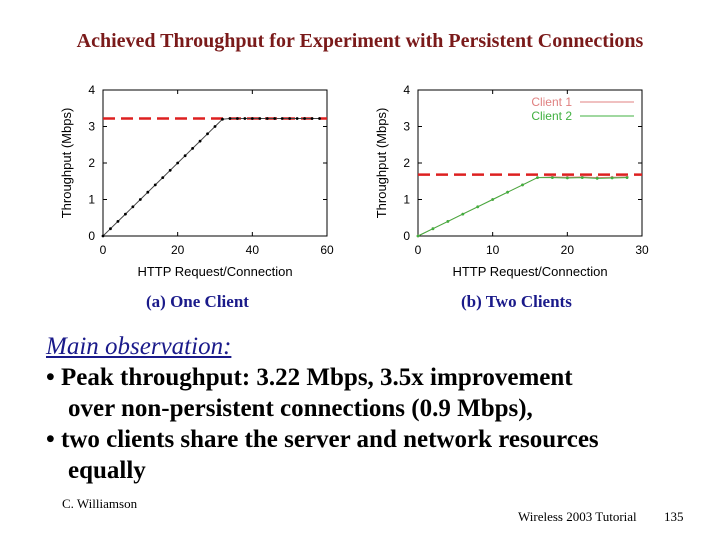  Describe the element at coordinates (253, 250) in the screenshot. I see `x-tick-label: 40` at that location.